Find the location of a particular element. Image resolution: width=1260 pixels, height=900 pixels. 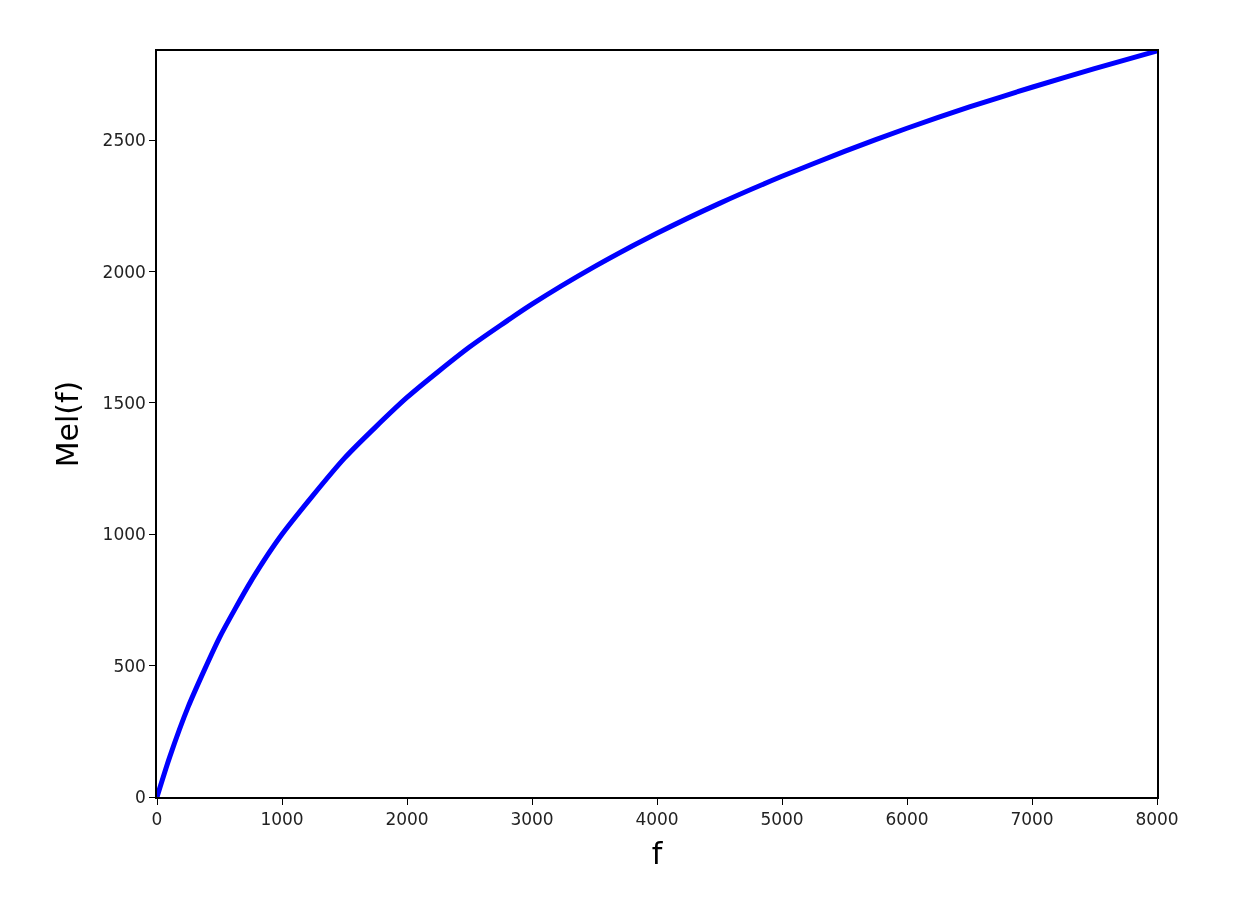

y-axis-title: Mel(f) is located at coordinates (68, 424).